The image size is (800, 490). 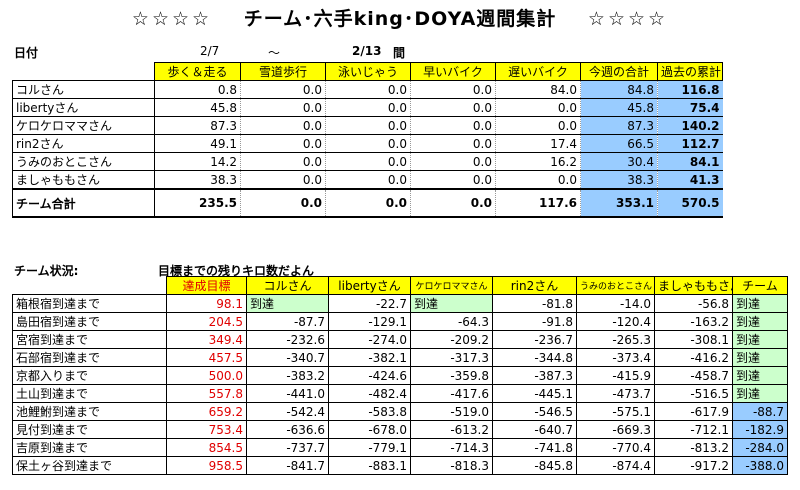 I want to click on remaining-value: -770.4, so click(x=615, y=447).